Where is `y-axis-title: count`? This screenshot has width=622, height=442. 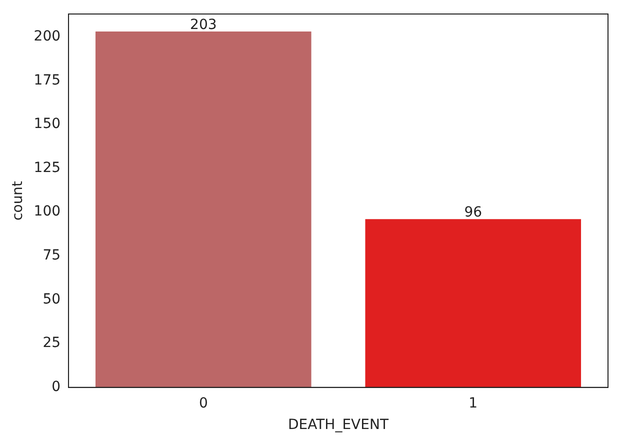 y-axis-title: count is located at coordinates (18, 200).